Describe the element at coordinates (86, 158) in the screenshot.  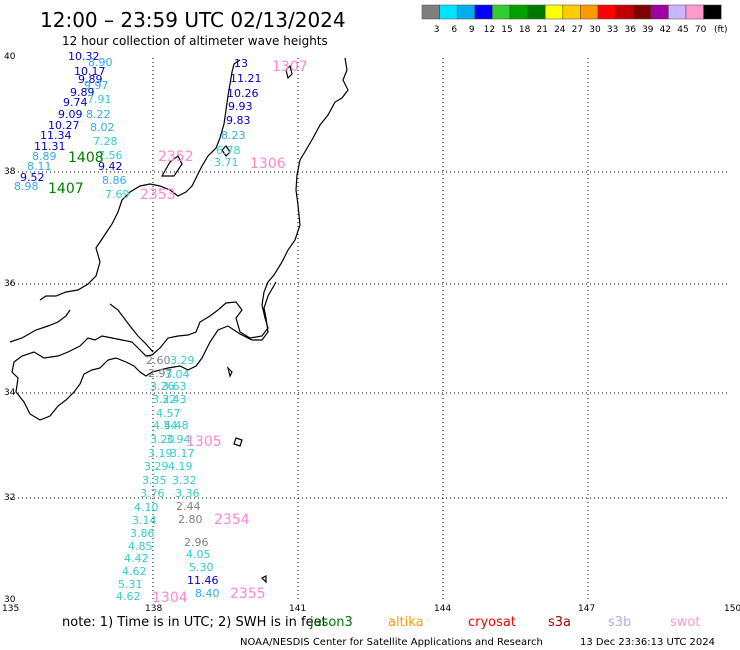
I see `pass-time-label: 1408` at that location.